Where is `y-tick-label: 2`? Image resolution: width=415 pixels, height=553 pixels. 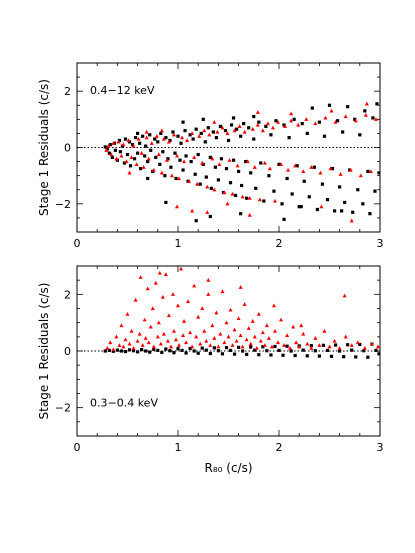
y-tick-label: 2 is located at coordinates (67, 294).